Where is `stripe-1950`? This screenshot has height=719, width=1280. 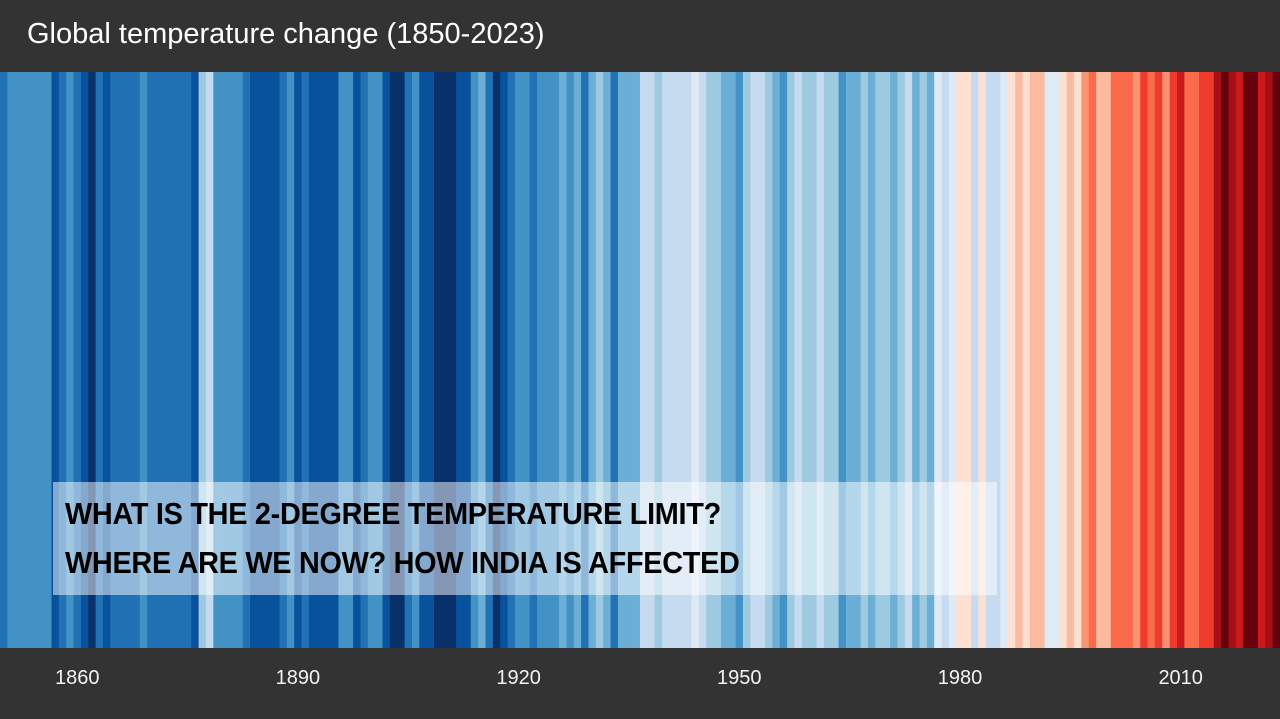
stripe-1950 is located at coordinates (739, 360).